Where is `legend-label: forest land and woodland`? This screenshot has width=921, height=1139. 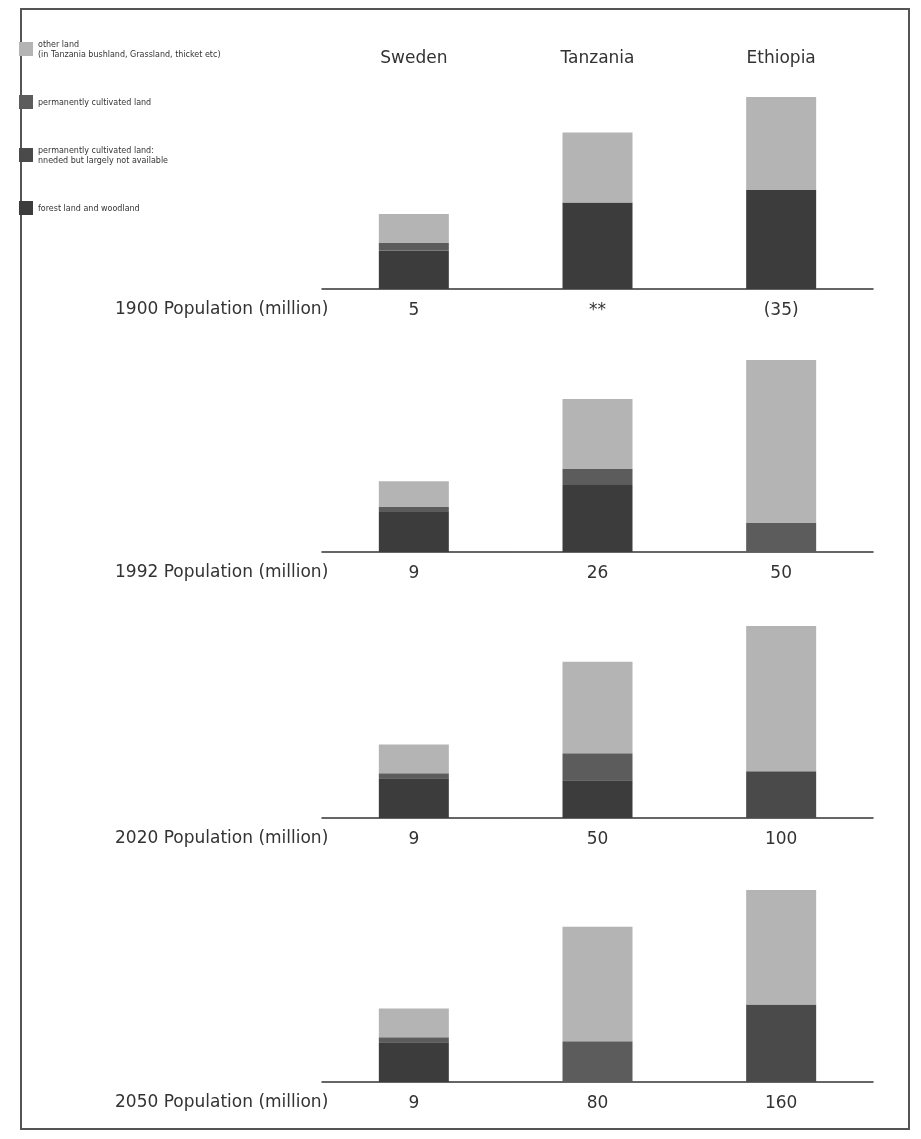
legend-label: forest land and woodland is located at coordinates (89, 208).